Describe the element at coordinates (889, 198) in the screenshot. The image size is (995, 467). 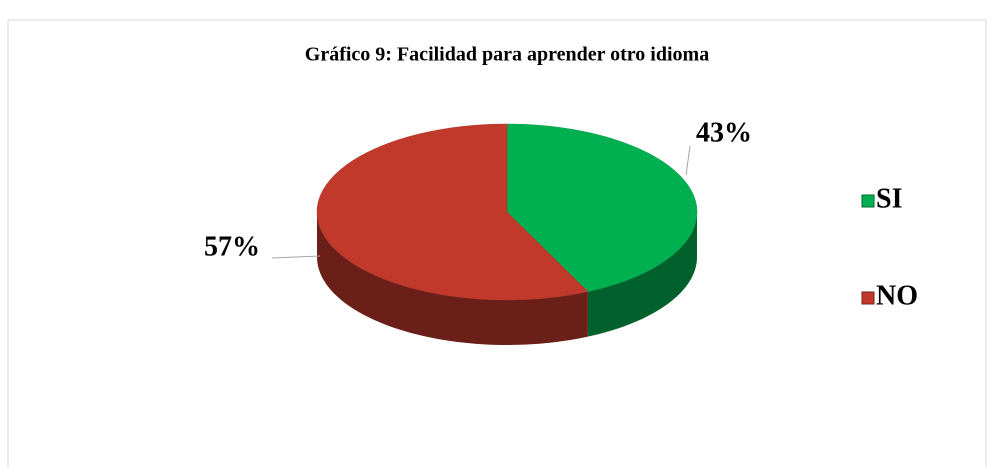
I see `legend-label: SI` at that location.